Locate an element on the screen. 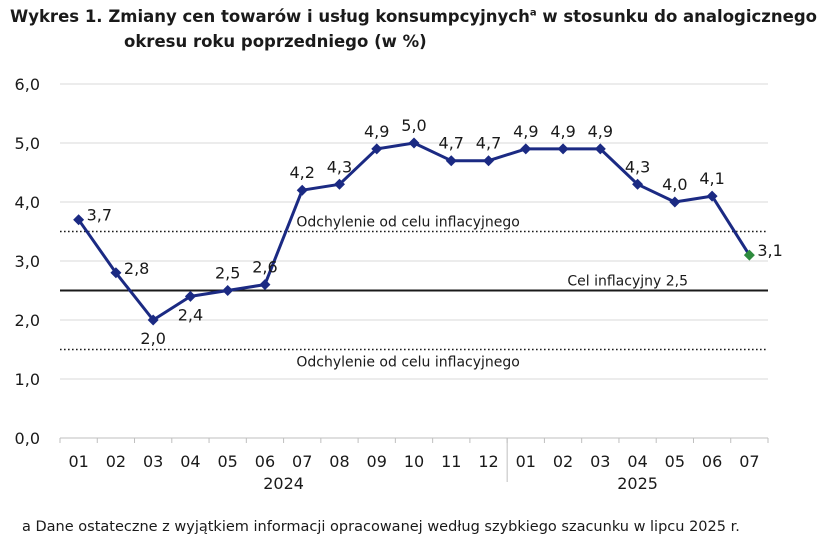 The height and width of the screenshot is (547, 840). title-line1-tail: w stosunku do analogicznego is located at coordinates (676, 16).